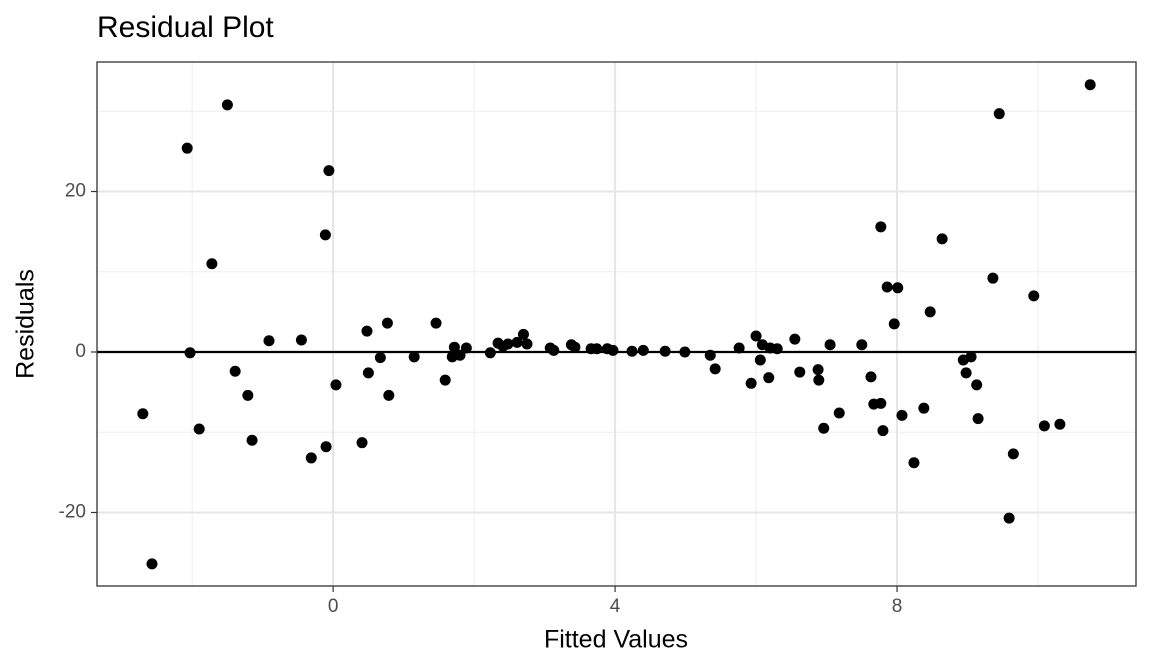 Image resolution: width=1152 pixels, height=672 pixels. What do you see at coordinates (75, 191) in the screenshot?
I see `y-tick-label: 20` at bounding box center [75, 191].